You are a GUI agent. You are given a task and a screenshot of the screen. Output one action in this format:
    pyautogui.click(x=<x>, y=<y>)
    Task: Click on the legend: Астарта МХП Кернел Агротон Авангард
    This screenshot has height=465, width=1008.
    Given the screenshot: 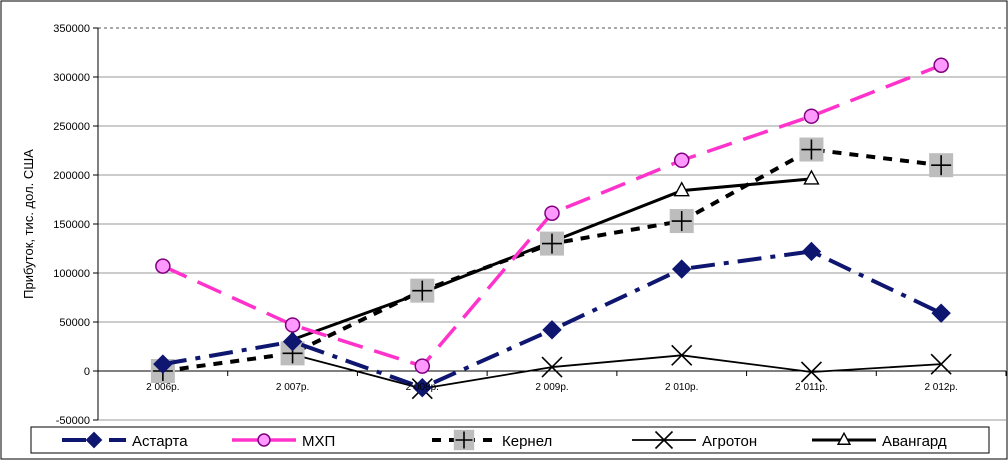 What is the action you would take?
    pyautogui.click(x=510, y=440)
    